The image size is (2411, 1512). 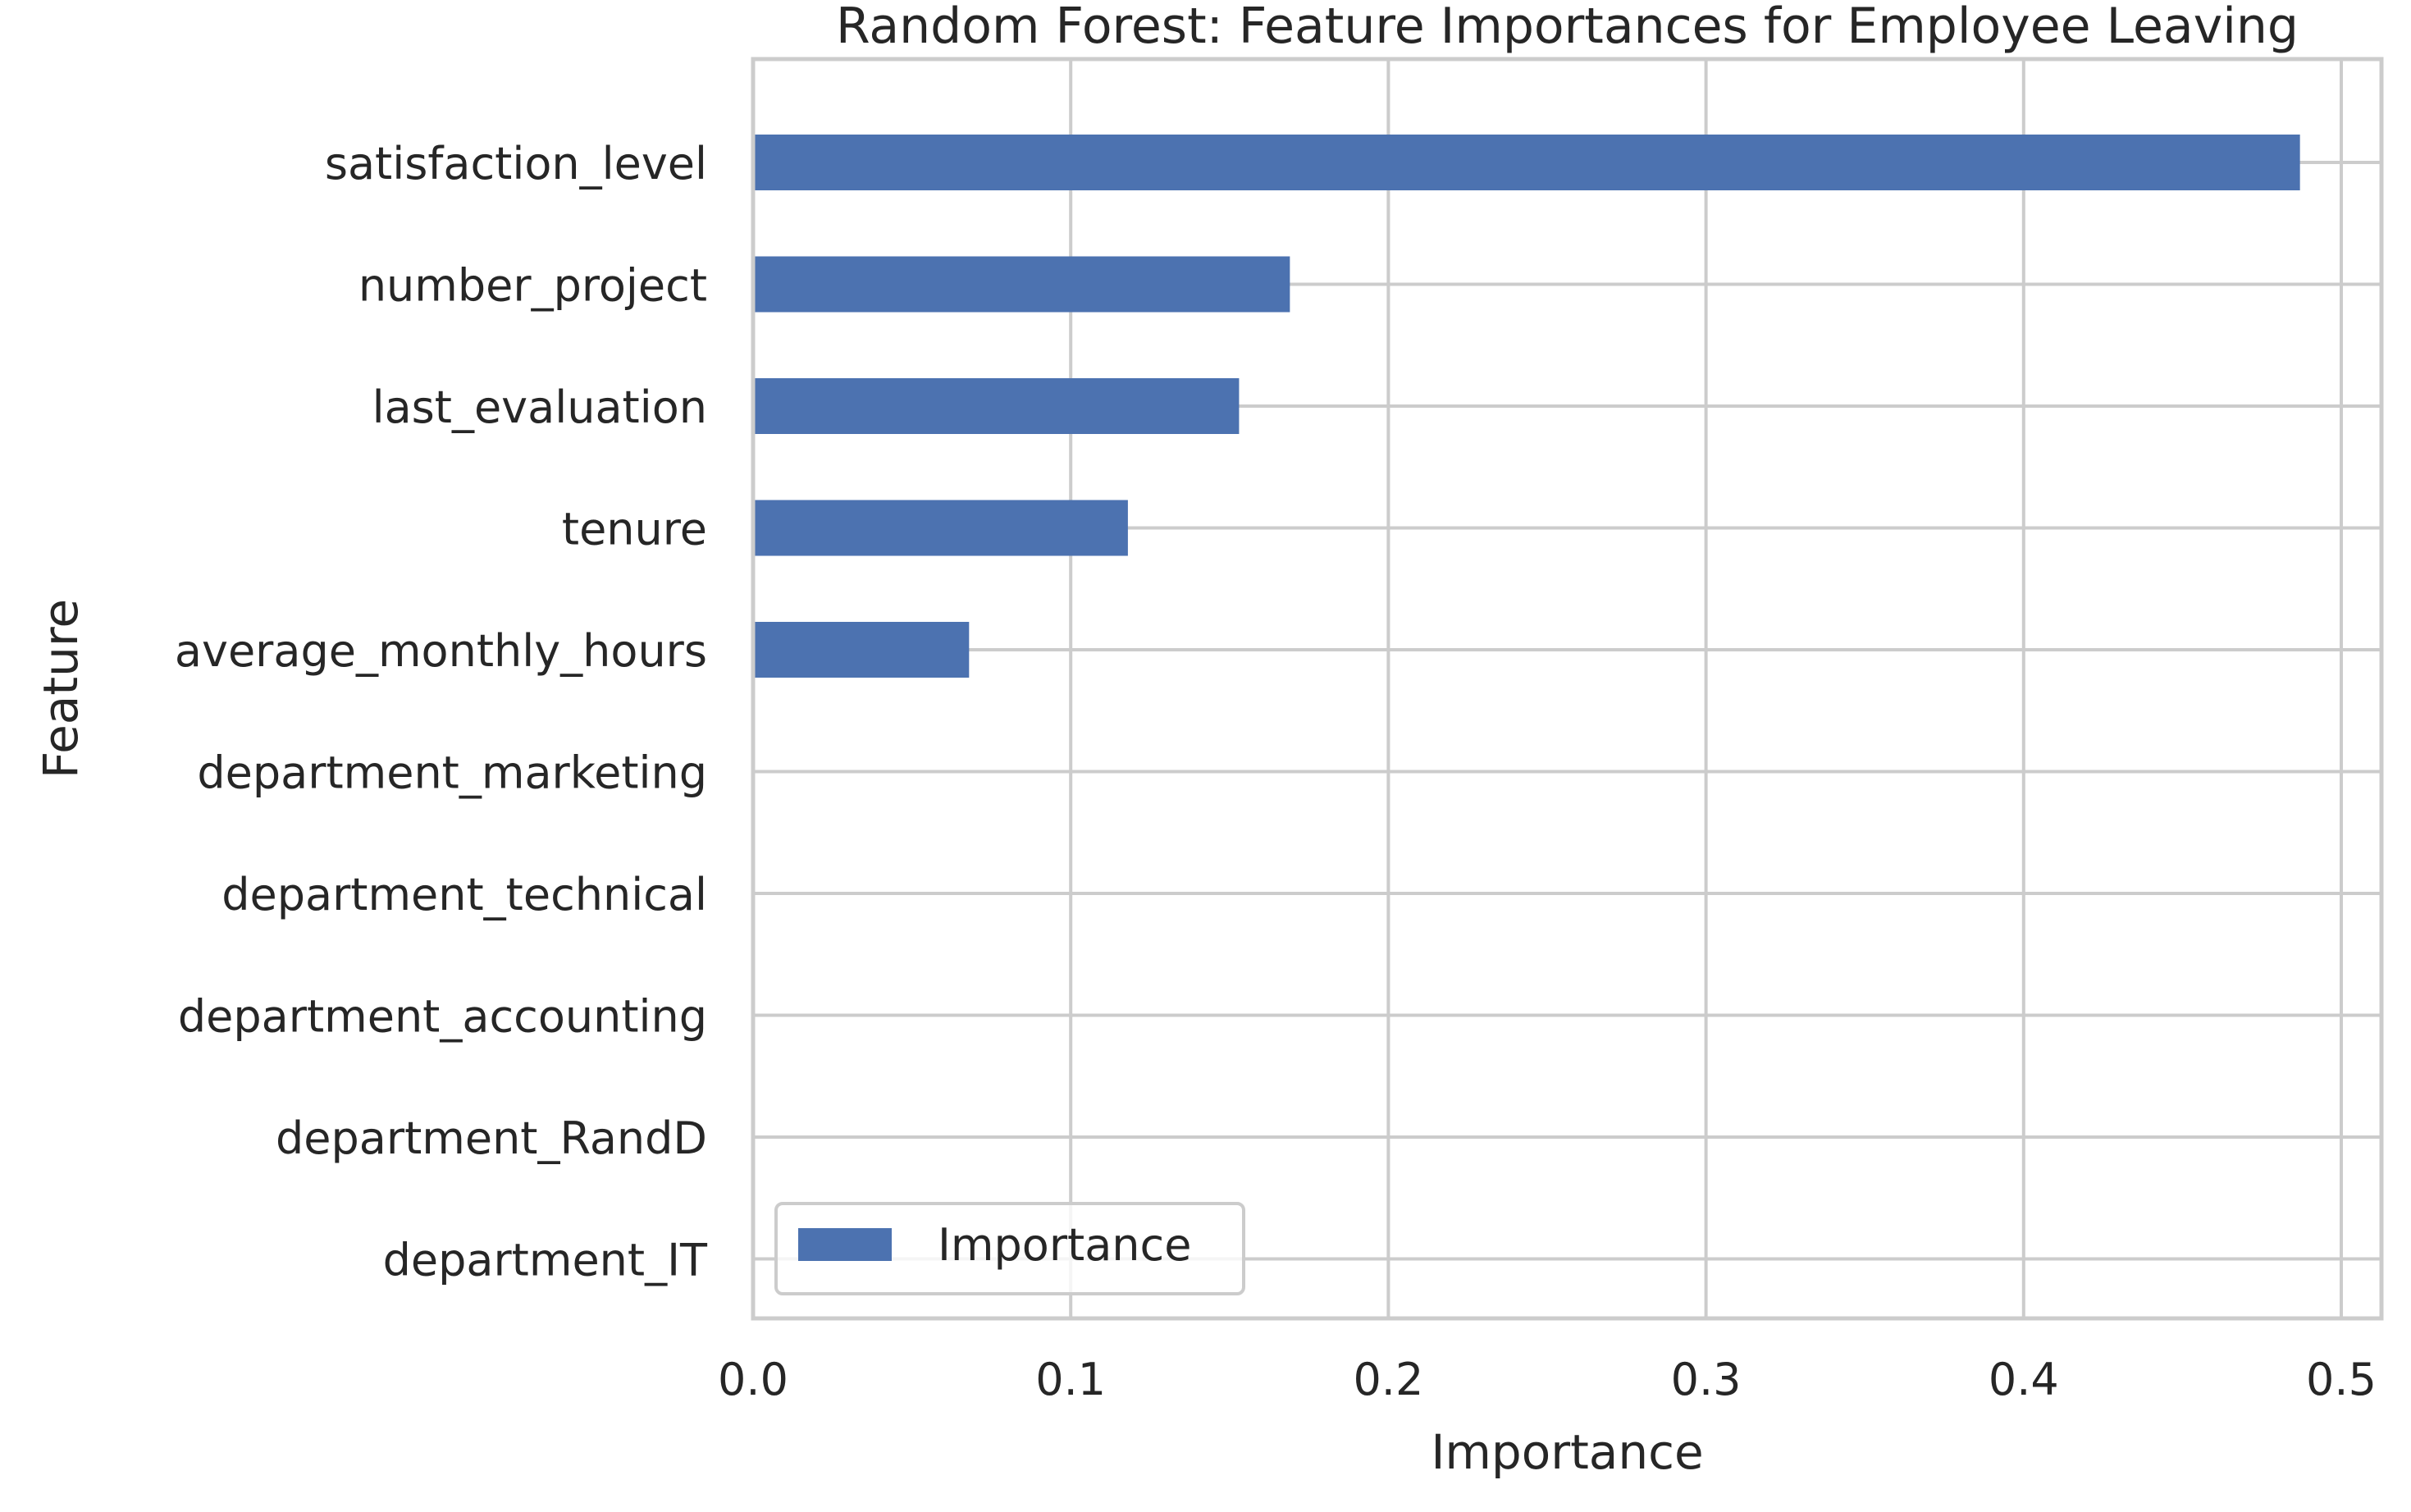 I want to click on bar-number_project, so click(x=1021, y=284).